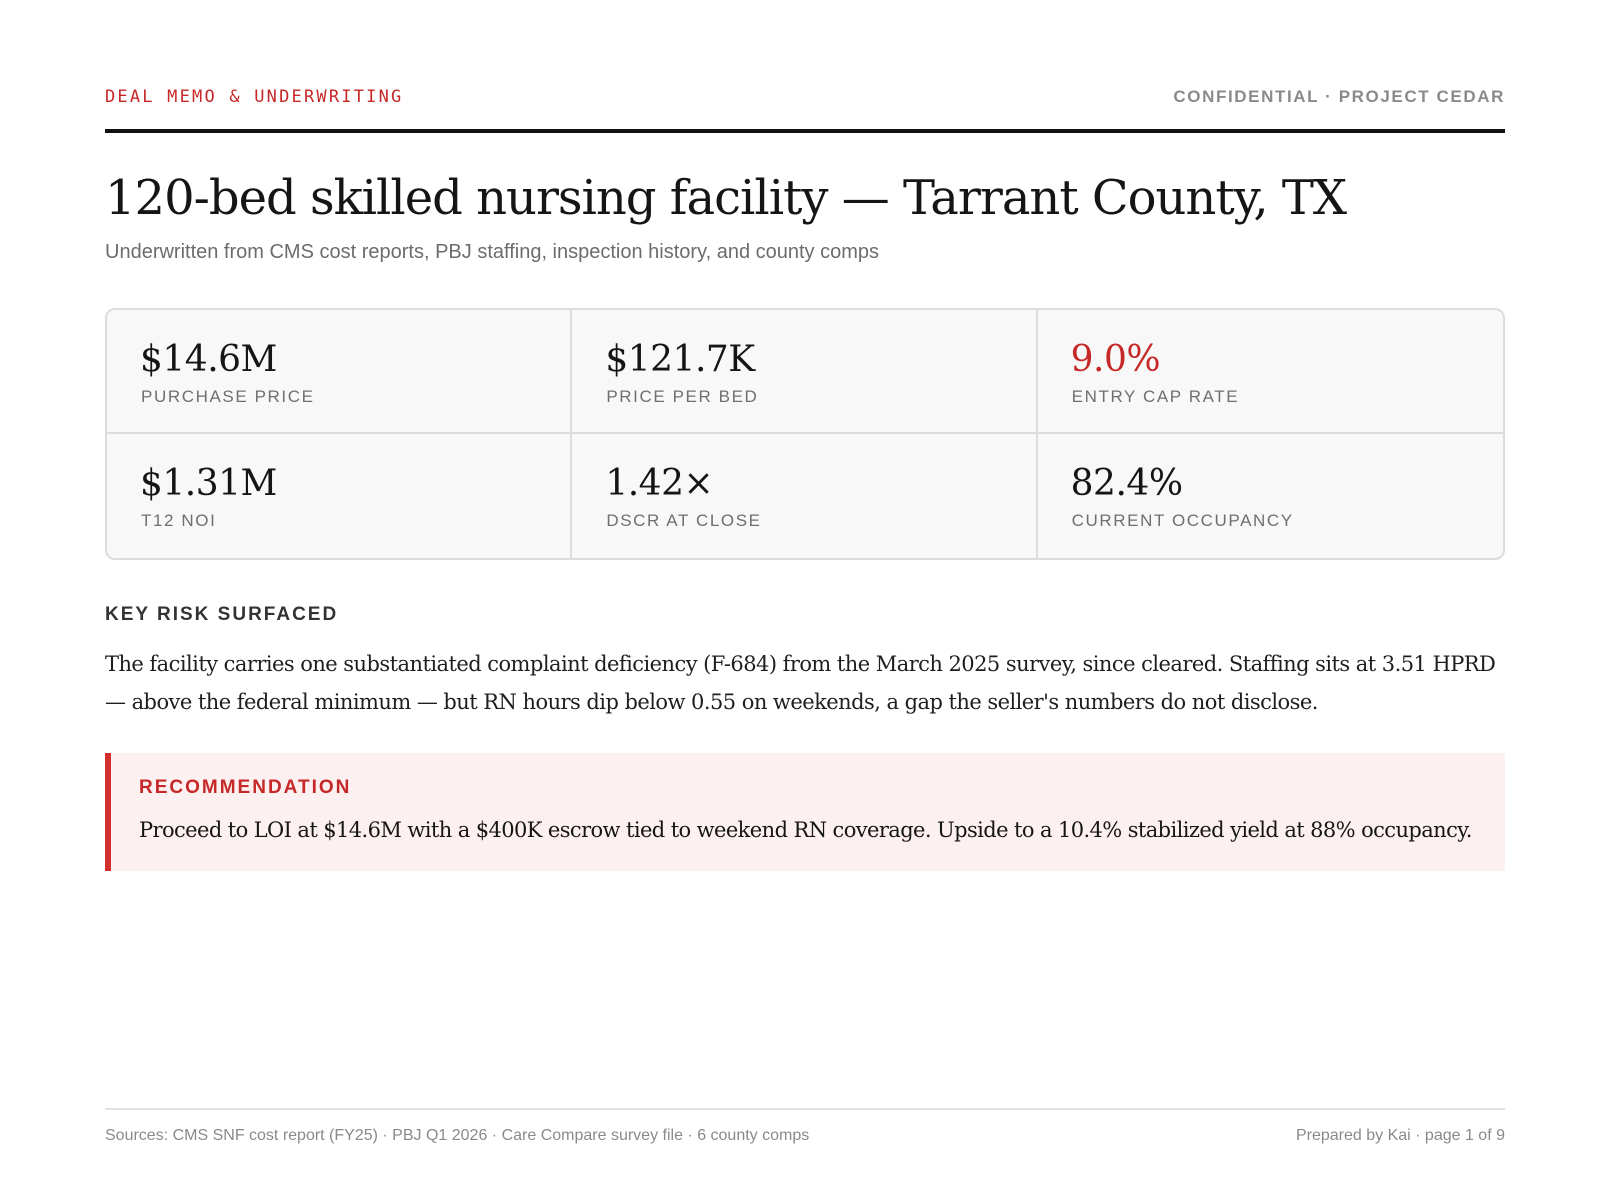  What do you see at coordinates (179, 520) in the screenshot?
I see `kpi-label: T12 NOI` at bounding box center [179, 520].